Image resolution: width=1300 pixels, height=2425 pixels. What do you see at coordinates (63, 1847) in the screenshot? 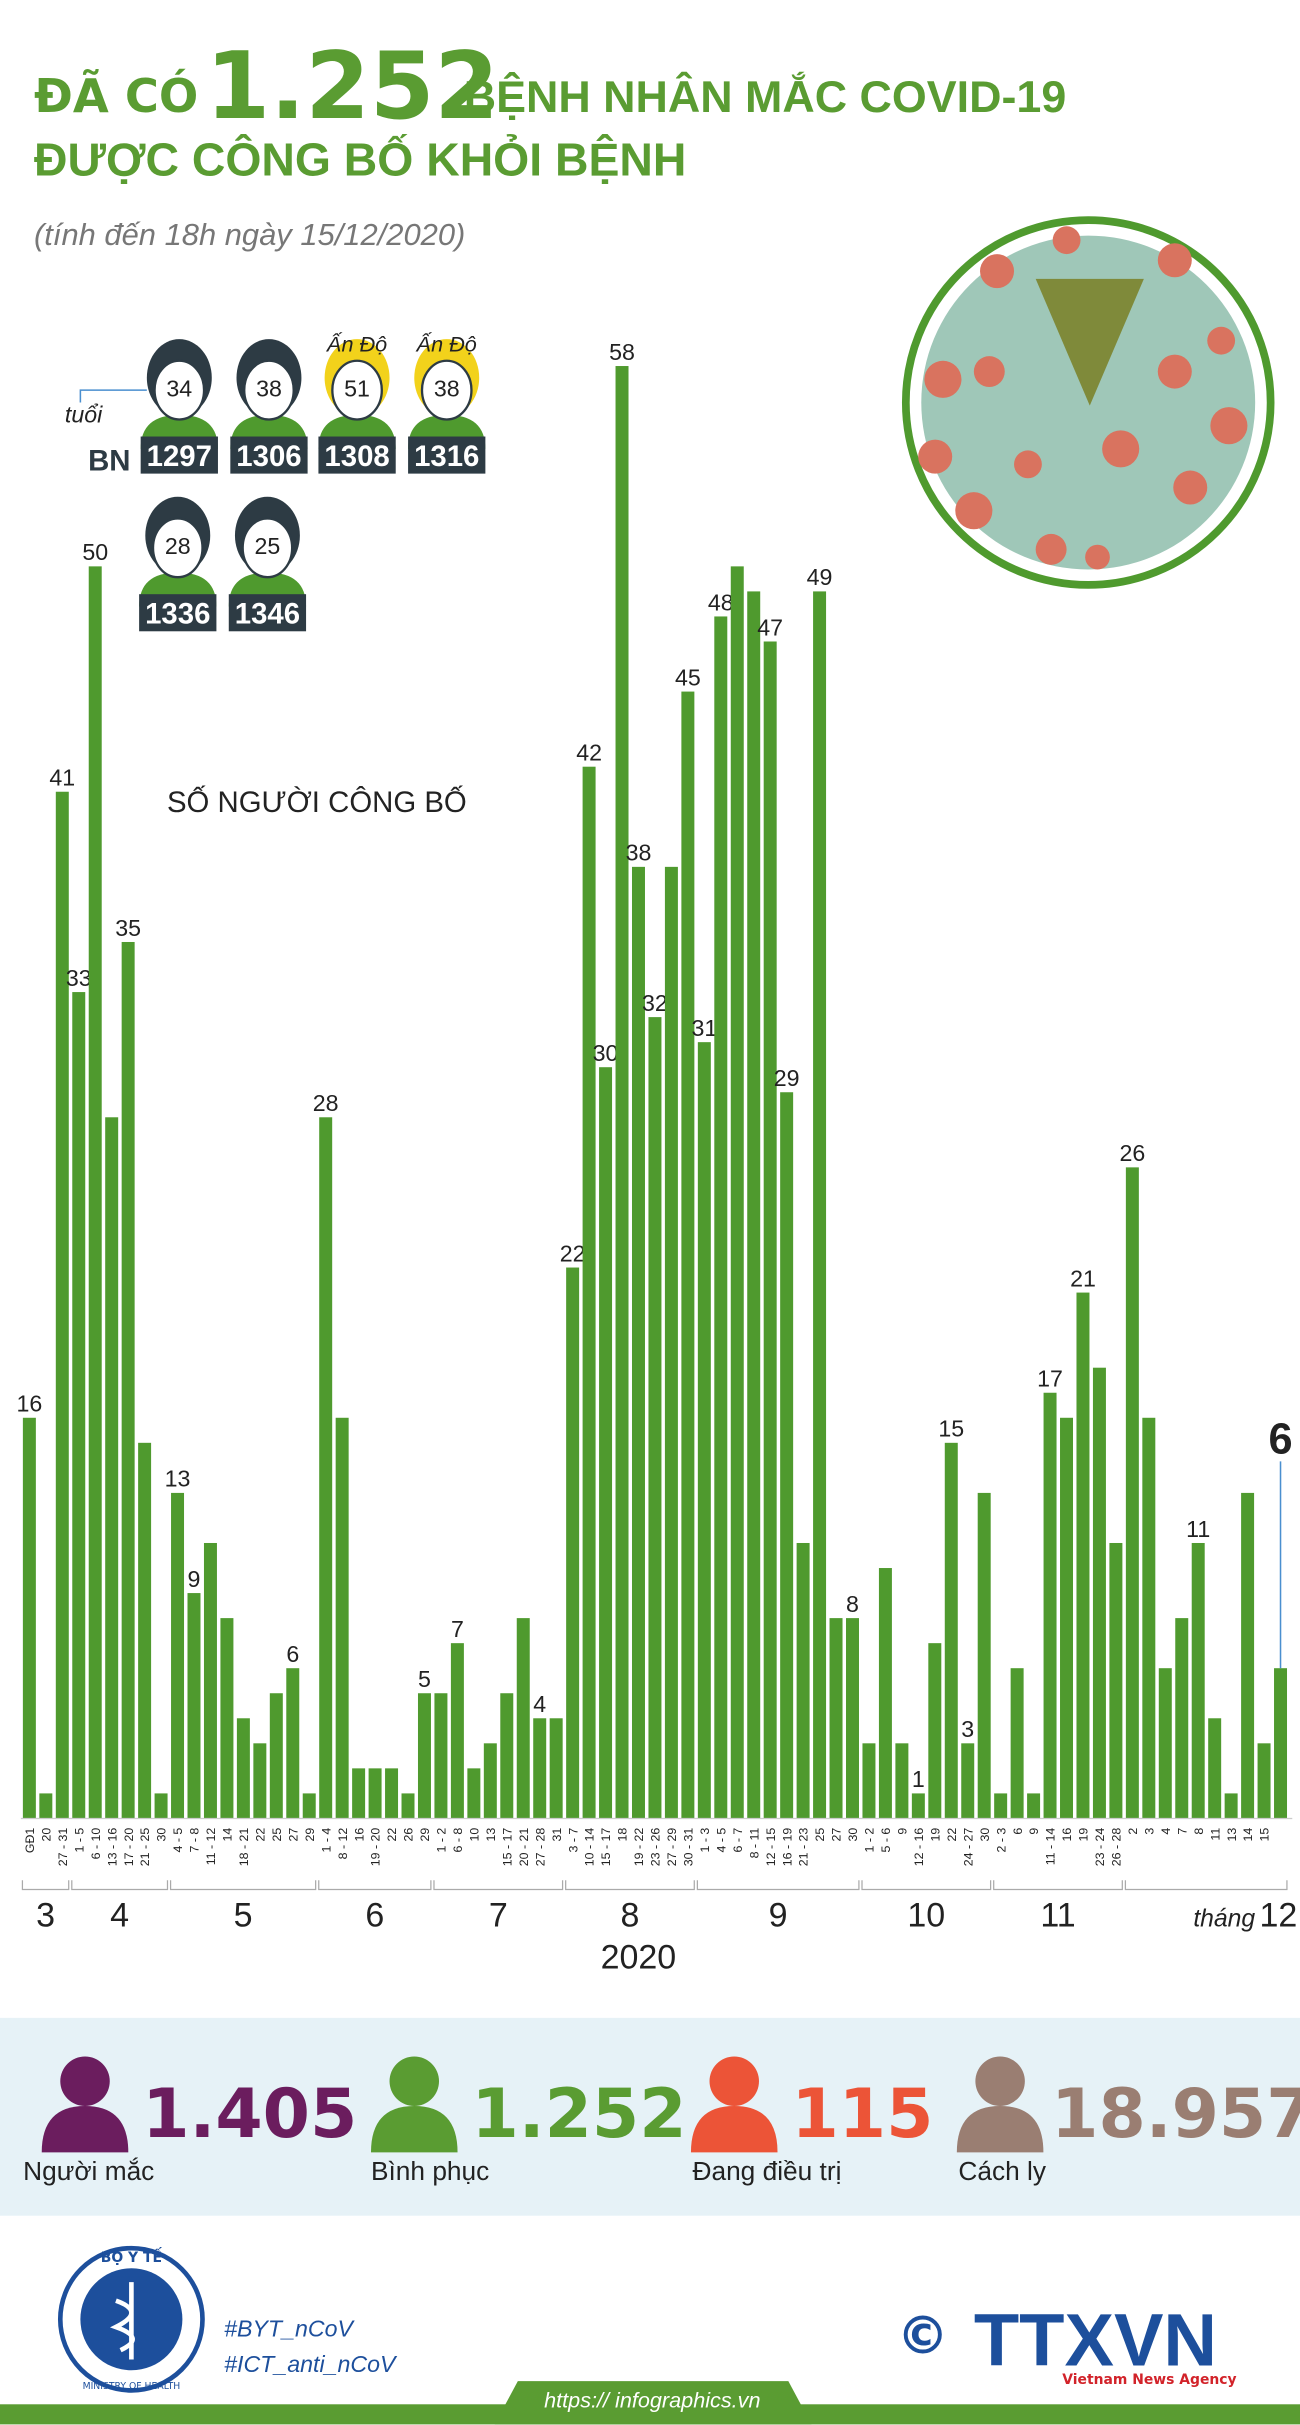
I see `x-tick-label: 27 - 31` at bounding box center [63, 1847].